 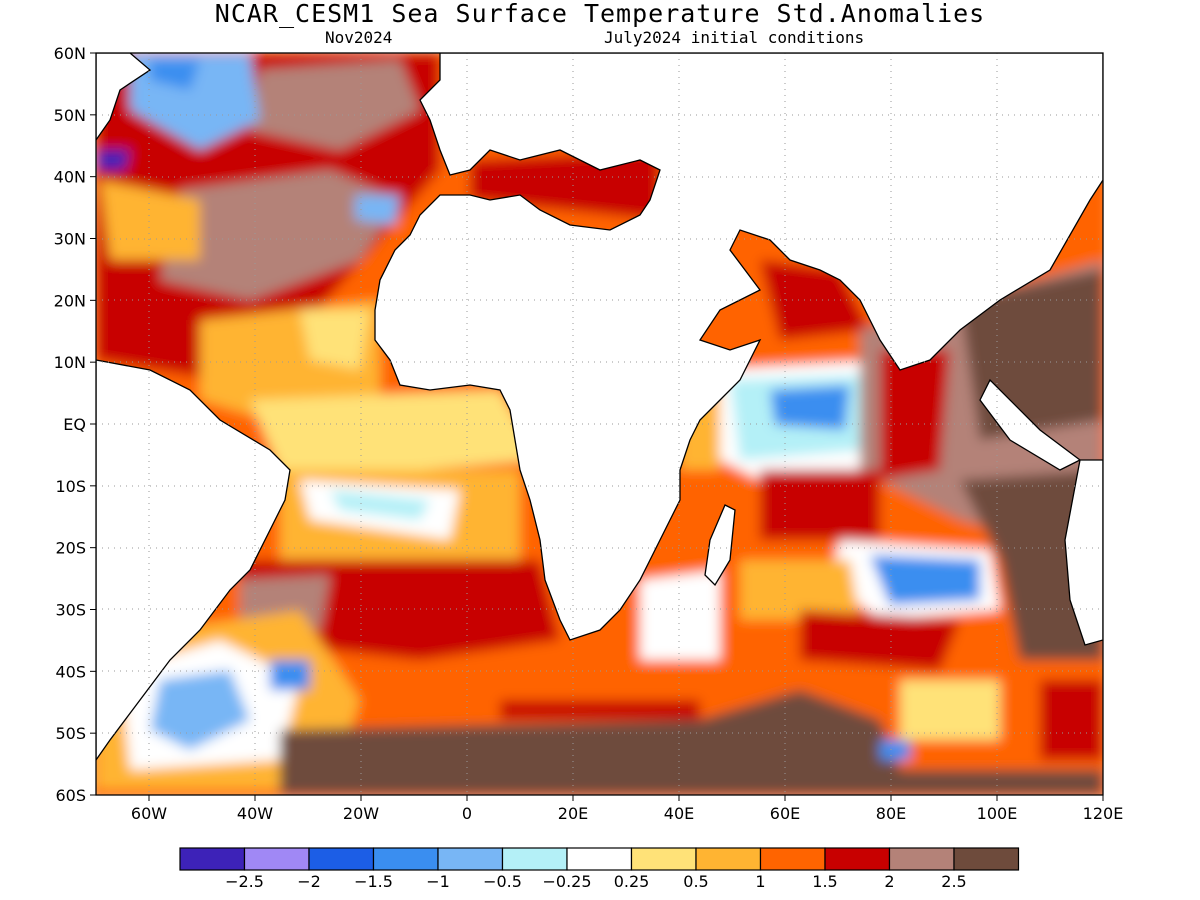 I want to click on colorbar-label: −1.5, so click(x=373, y=881).